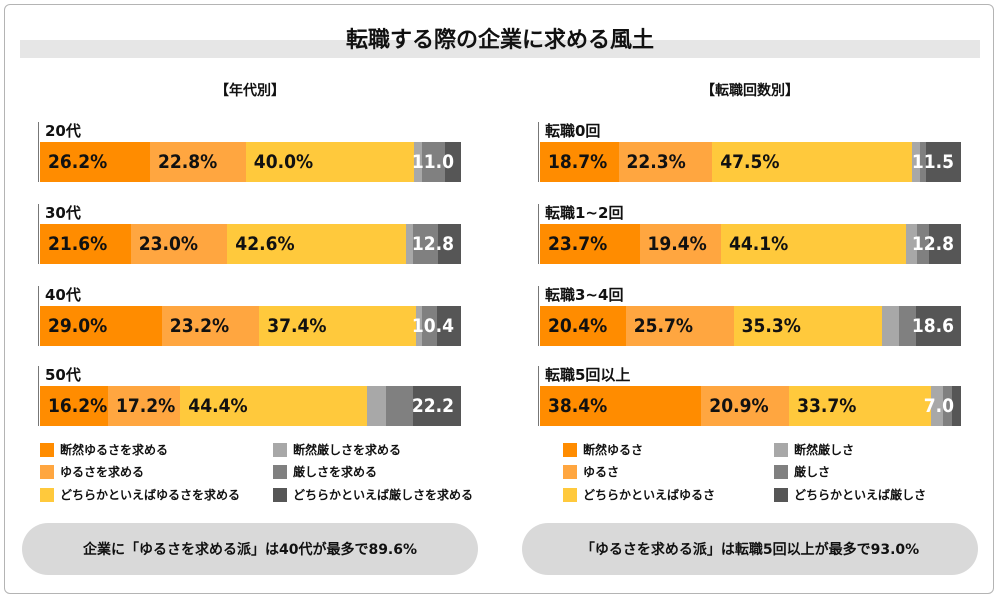  Describe the element at coordinates (591, 471) in the screenshot. I see `legend-item: ゆるさ` at that location.